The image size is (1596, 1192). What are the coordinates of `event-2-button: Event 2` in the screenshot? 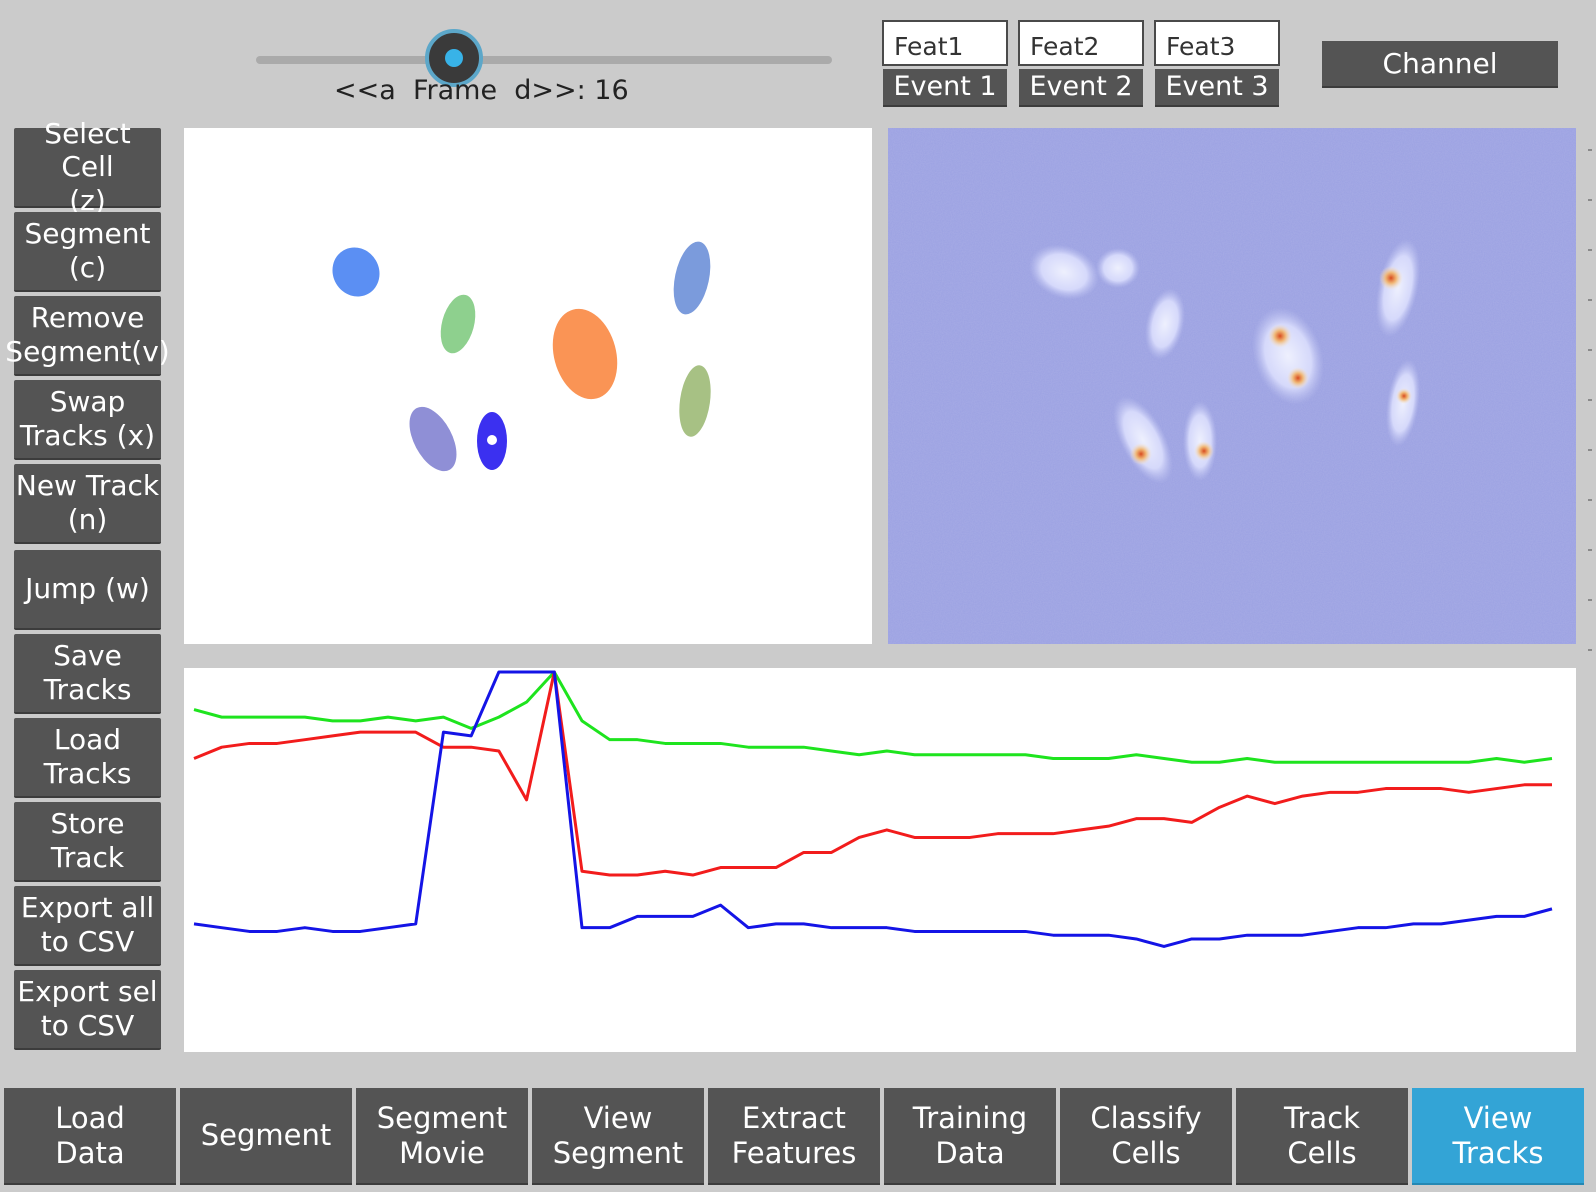 It's located at (1081, 88).